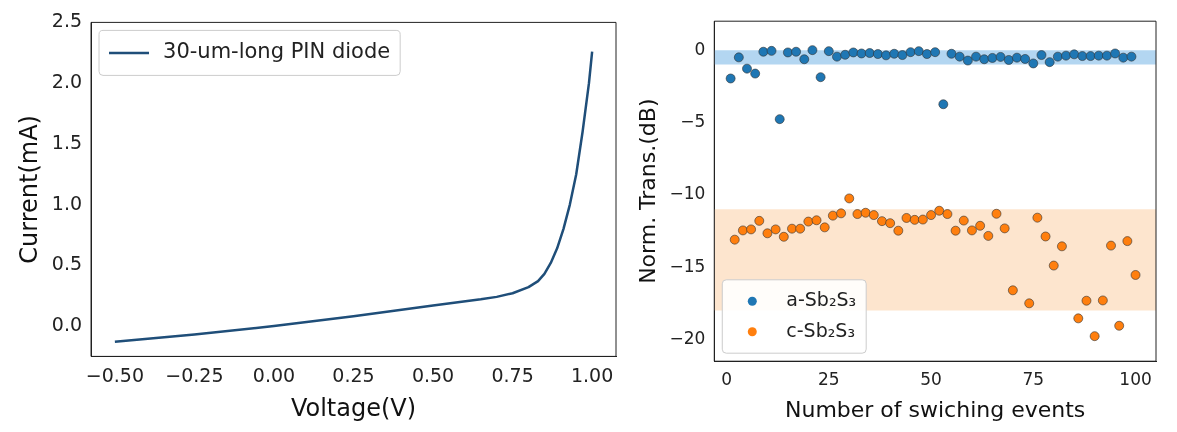 The width and height of the screenshot is (1177, 432). What do you see at coordinates (114, 374) in the screenshot?
I see `x-tick-label: −0.50` at bounding box center [114, 374].